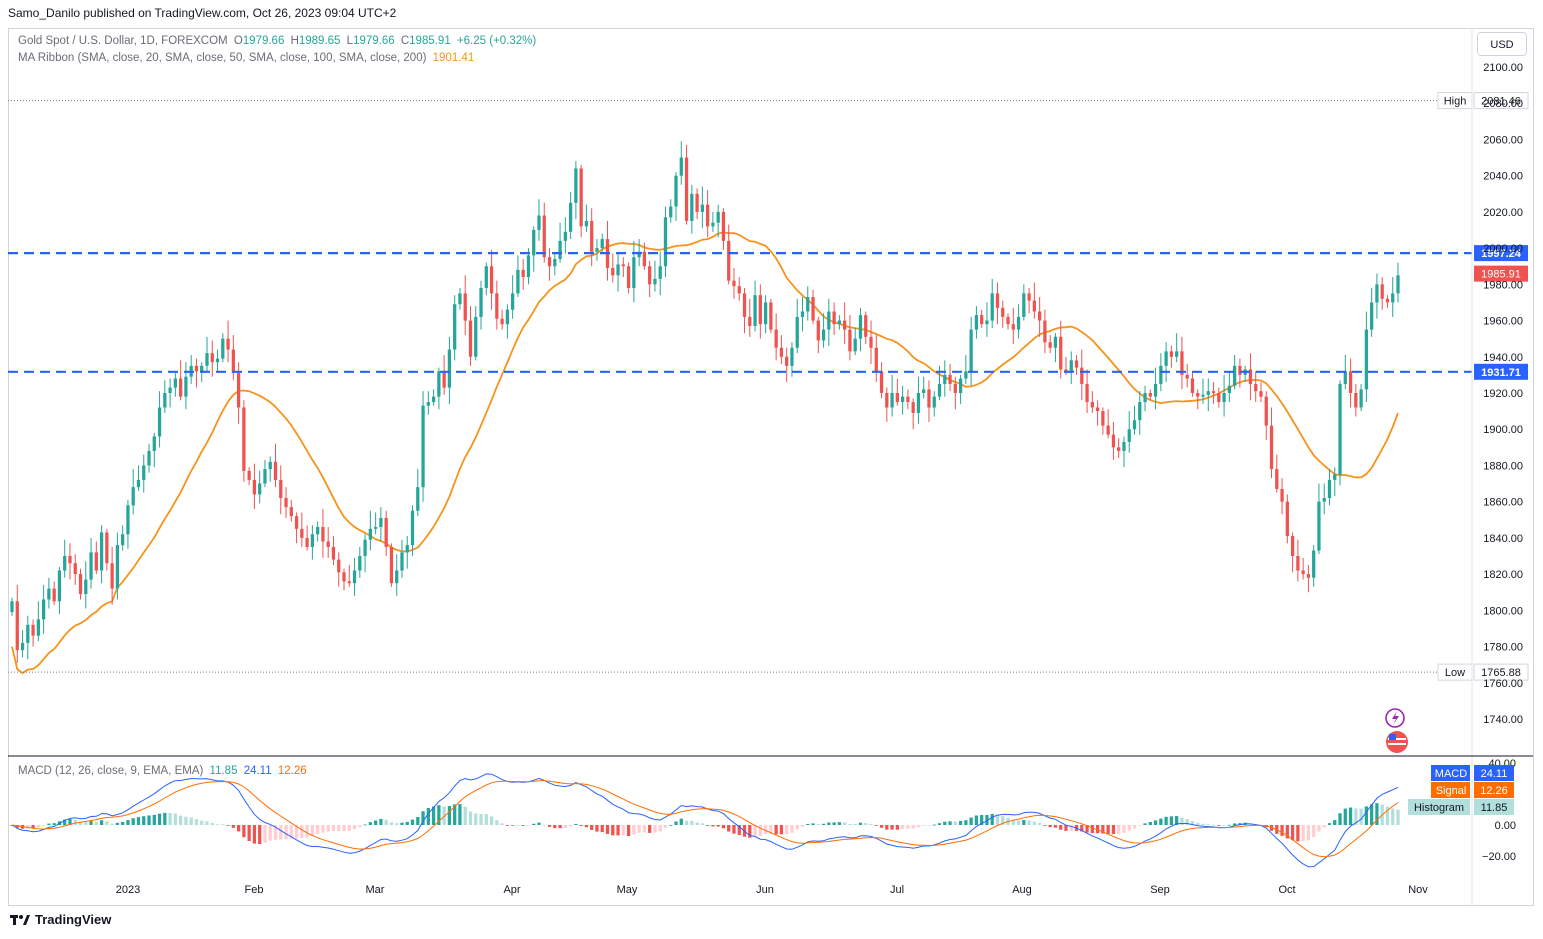  I want to click on footer-brand: TradingView, so click(60, 919).